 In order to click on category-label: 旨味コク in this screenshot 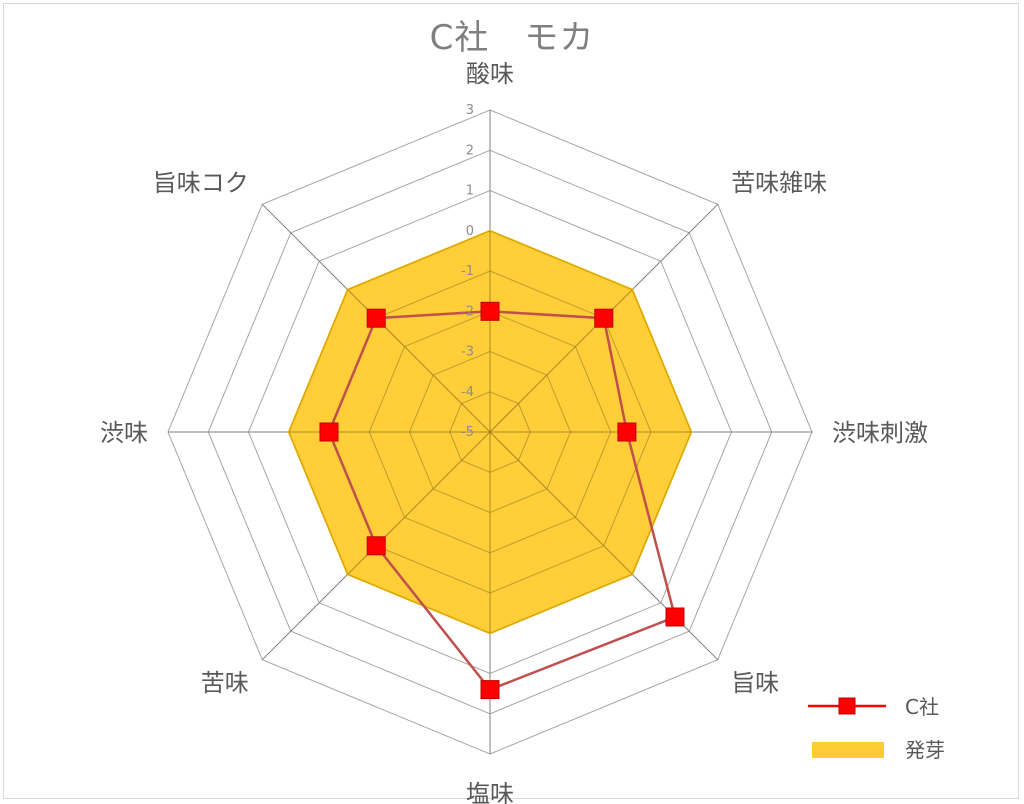, I will do `click(201, 183)`.